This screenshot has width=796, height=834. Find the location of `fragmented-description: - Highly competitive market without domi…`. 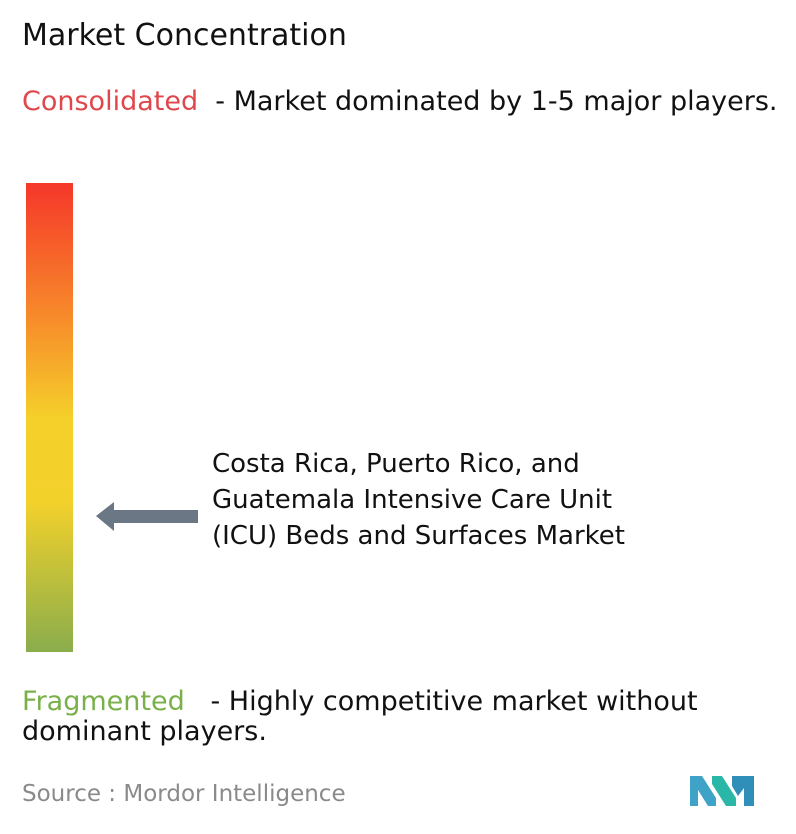

fragmented-description: - Highly competitive market without domi… is located at coordinates (360, 716).